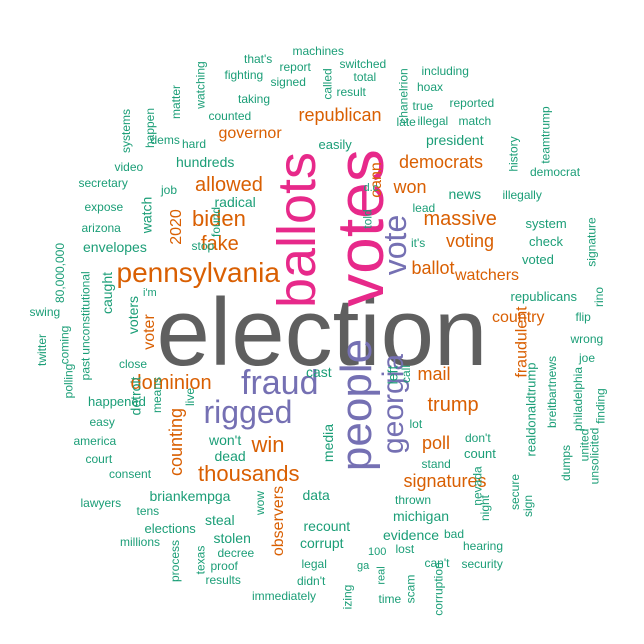 Image resolution: width=644 pixels, height=644 pixels. I want to click on word-philadelphia: philadelphia, so click(578, 399).